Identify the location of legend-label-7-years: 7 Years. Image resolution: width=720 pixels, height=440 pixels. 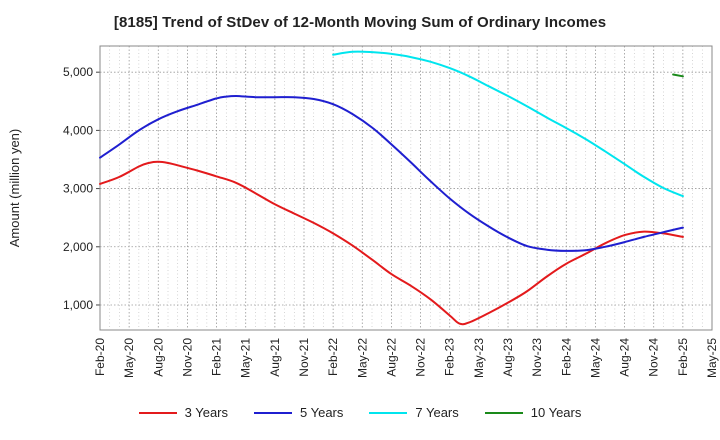
(437, 412).